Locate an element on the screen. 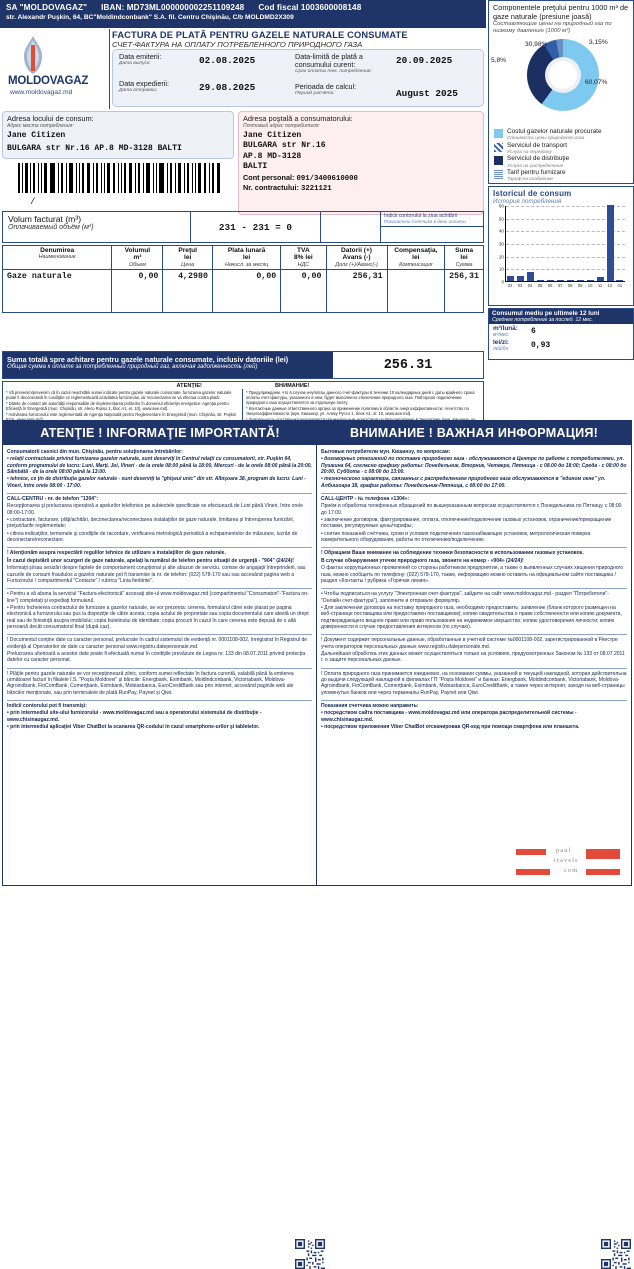 The height and width of the screenshot is (1269, 634). x-tick: 03 is located at coordinates (520, 285).